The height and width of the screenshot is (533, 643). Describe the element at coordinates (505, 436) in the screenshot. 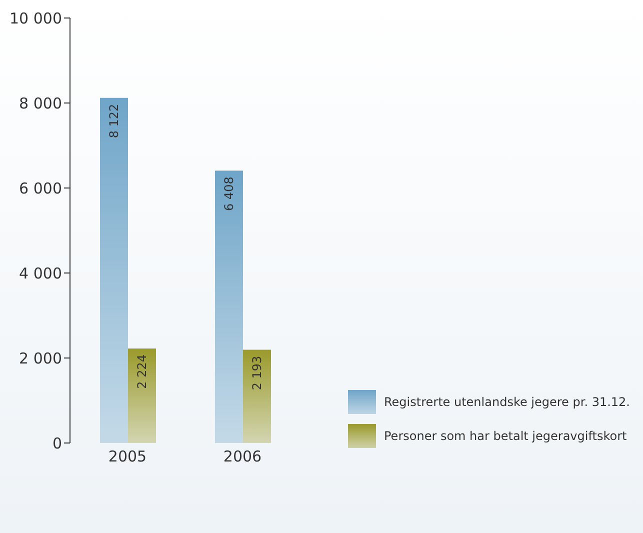

I see `legend-label: Personer som har betalt jegeravgiftskort` at that location.